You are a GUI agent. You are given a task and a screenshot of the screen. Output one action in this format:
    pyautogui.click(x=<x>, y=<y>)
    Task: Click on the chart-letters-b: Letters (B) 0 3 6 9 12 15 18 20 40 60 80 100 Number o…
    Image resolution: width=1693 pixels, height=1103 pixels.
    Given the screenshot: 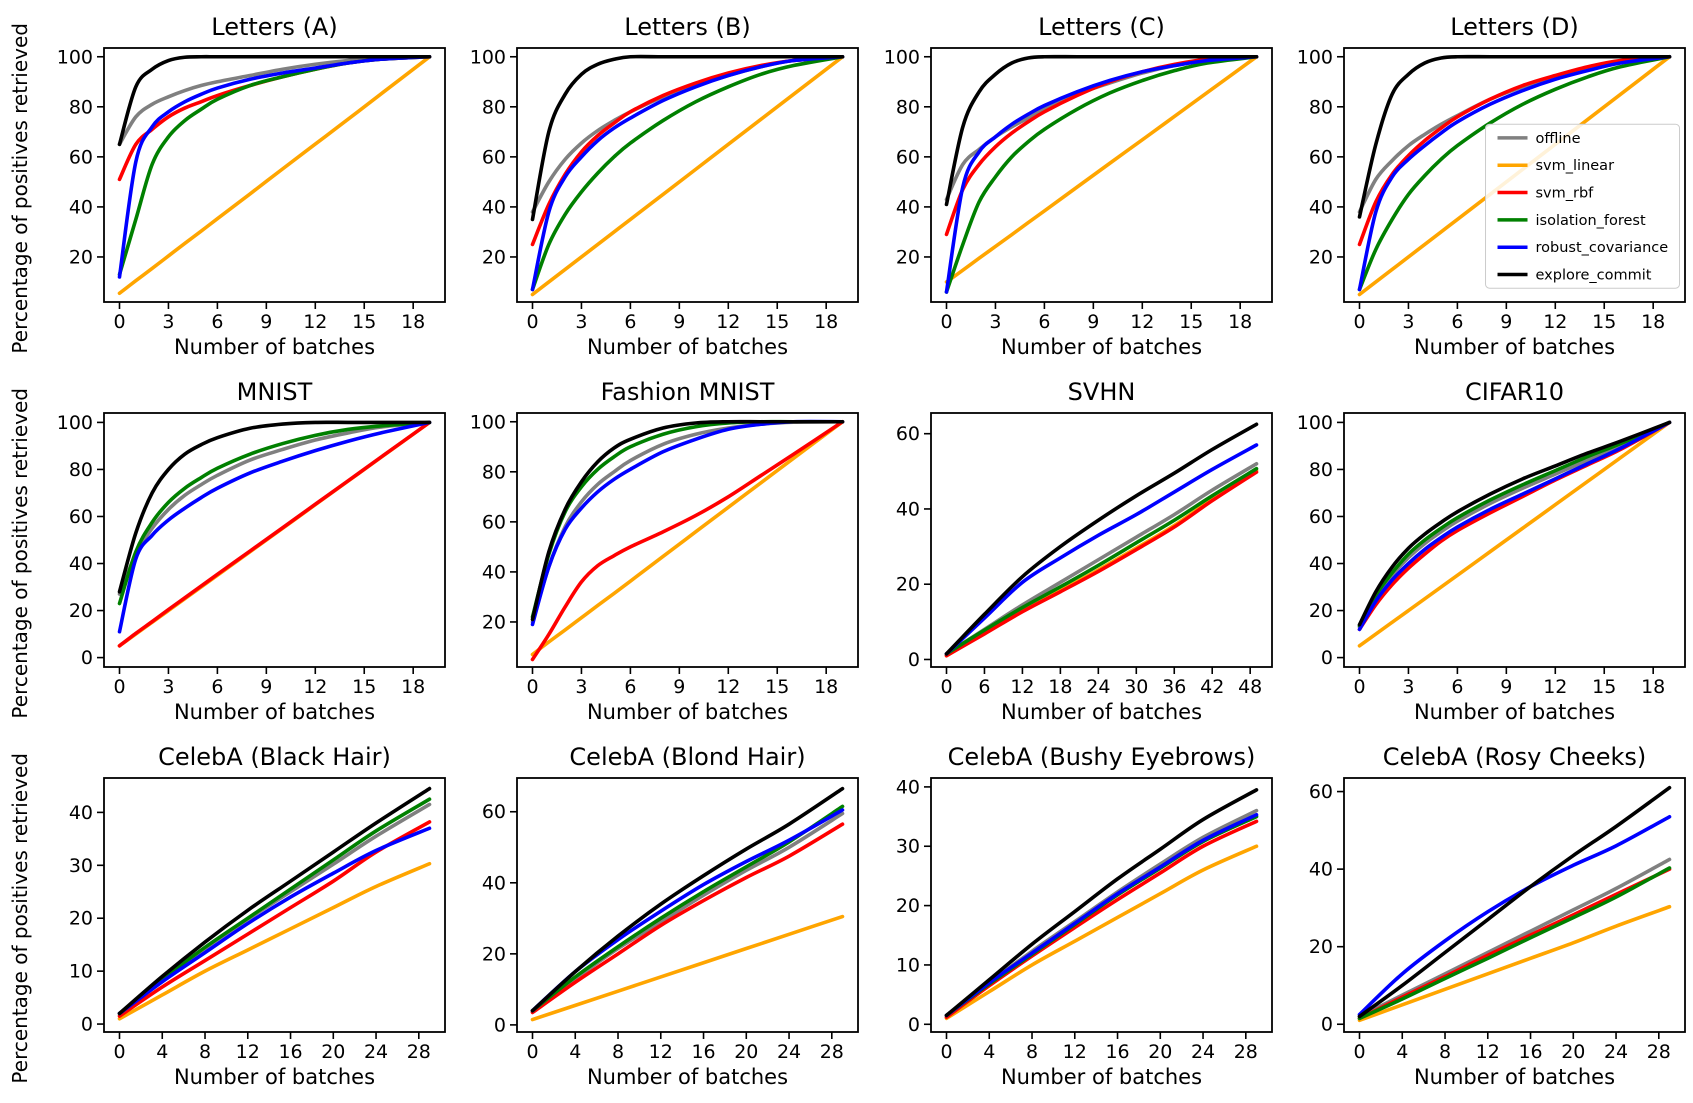 What is the action you would take?
    pyautogui.click(x=665, y=186)
    